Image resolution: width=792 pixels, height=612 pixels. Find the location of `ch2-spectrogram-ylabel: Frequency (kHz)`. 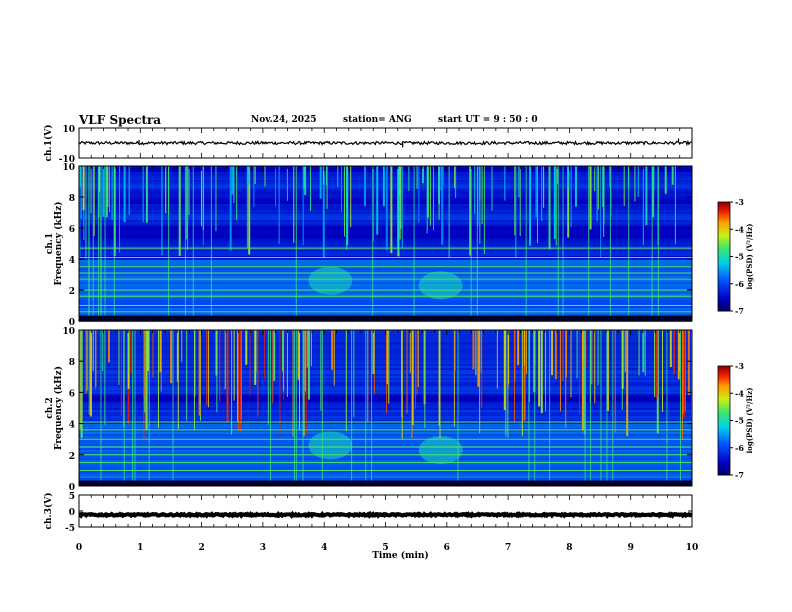

ch2-spectrogram-ylabel: Frequency (kHz) is located at coordinates (58, 408).